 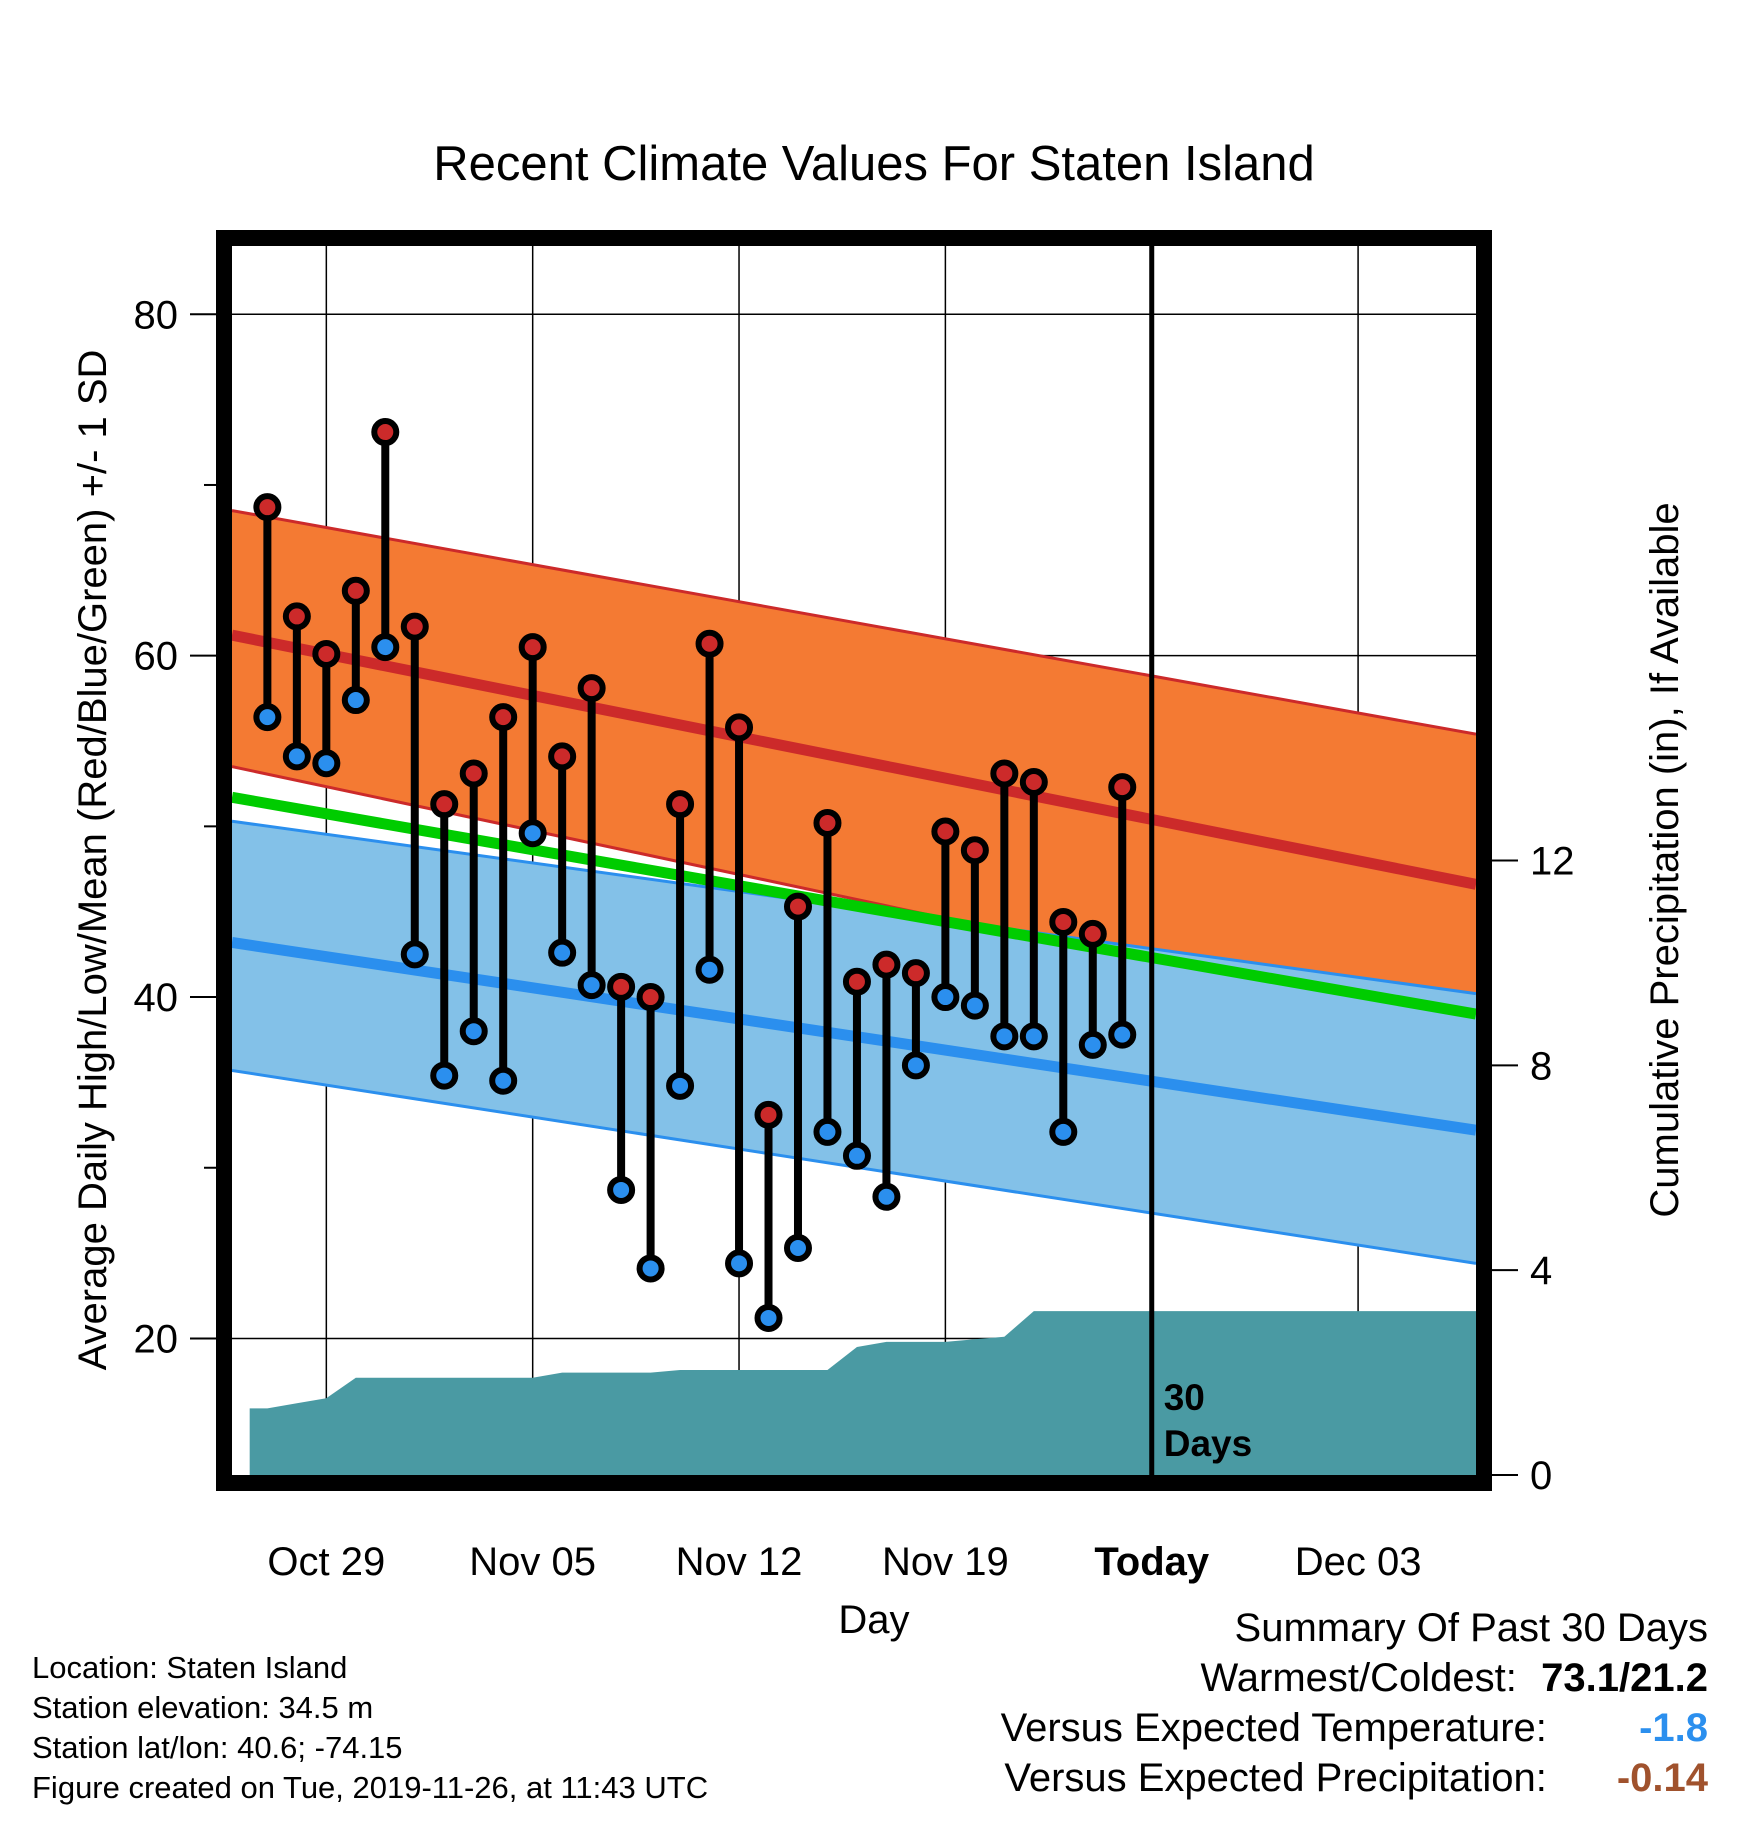 I want to click on y2-tick-label: 12, so click(x=1552, y=862).